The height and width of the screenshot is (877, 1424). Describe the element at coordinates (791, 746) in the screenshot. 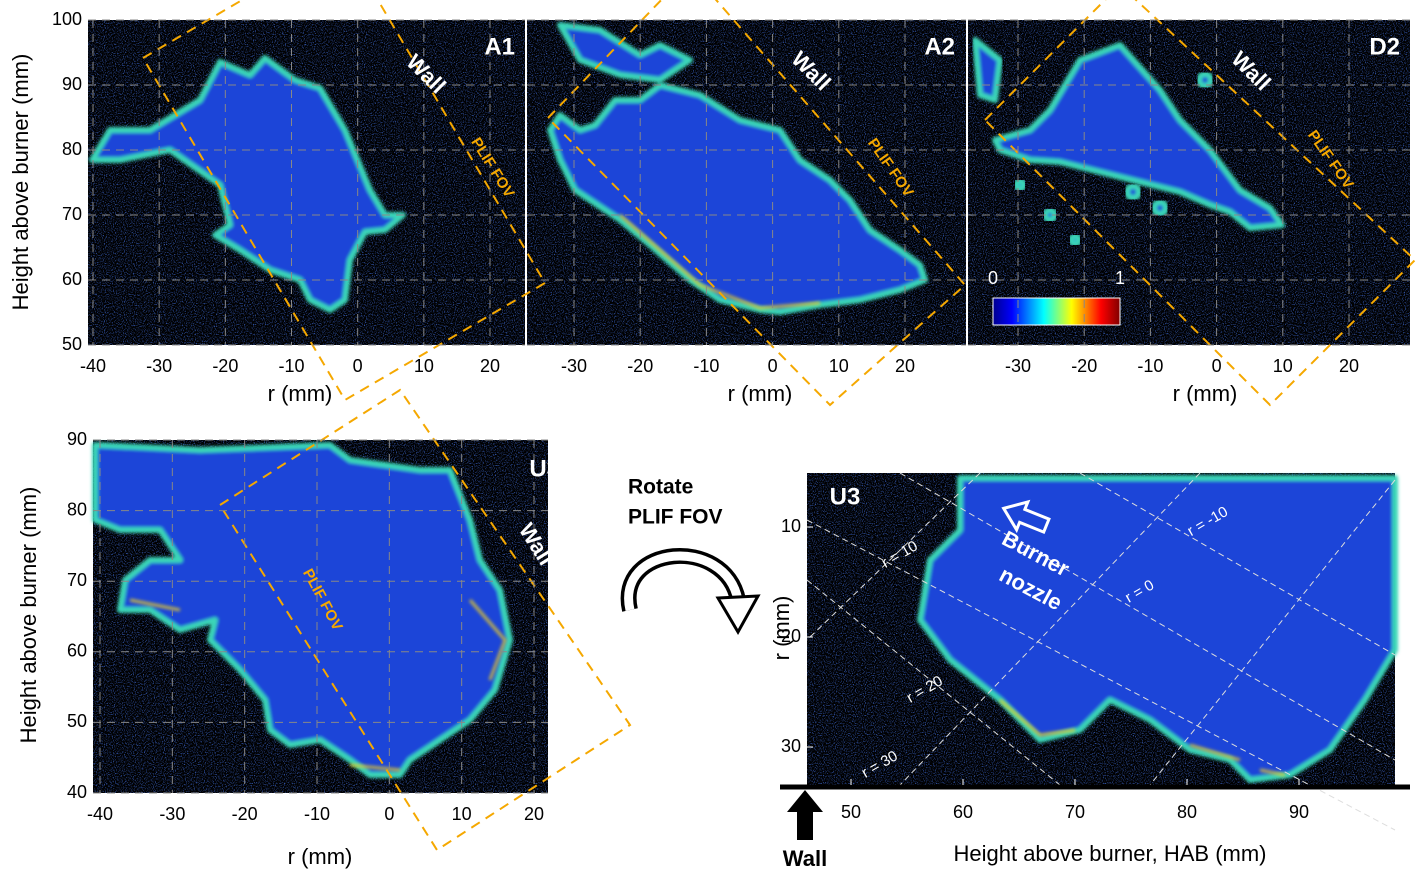

I see `y-tick-label: 30` at that location.